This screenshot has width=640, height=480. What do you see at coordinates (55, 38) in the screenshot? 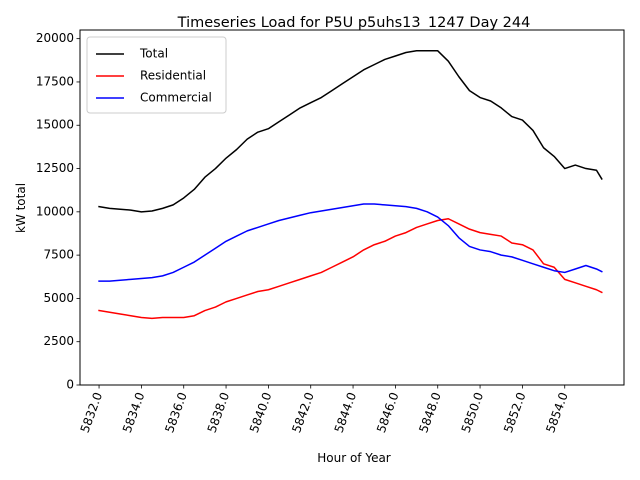
I see `y-tick-label: 20000` at bounding box center [55, 38].